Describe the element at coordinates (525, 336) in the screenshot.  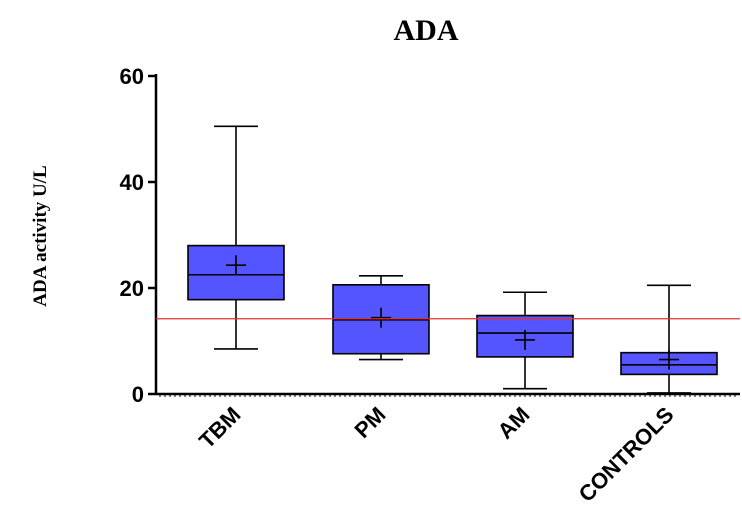
I see `box-am` at that location.